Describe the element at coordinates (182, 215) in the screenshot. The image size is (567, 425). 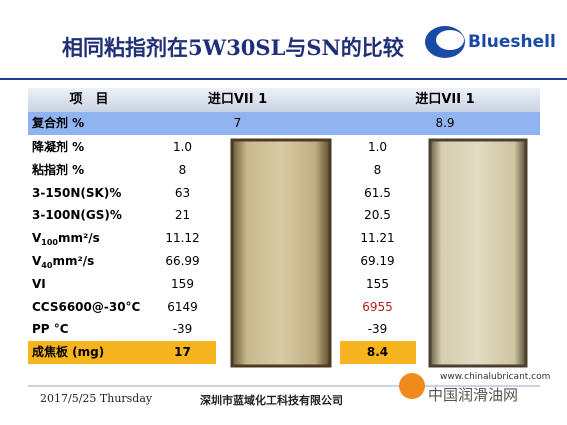
I see `cell-value: 21` at that location.